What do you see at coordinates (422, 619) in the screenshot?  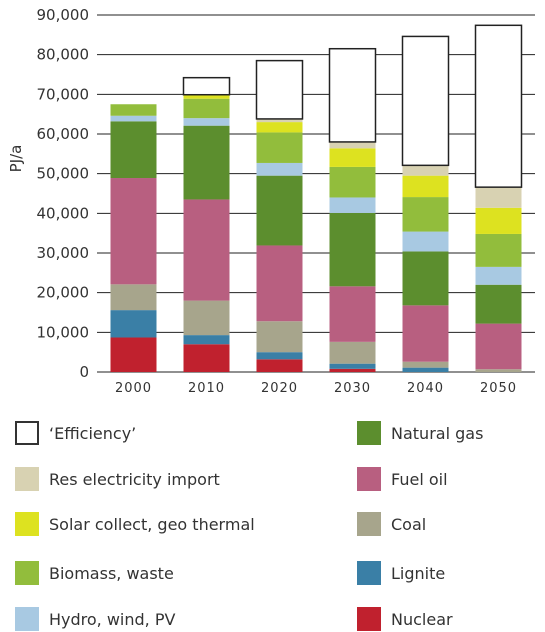 I see `legend-label: Nuclear` at bounding box center [422, 619].